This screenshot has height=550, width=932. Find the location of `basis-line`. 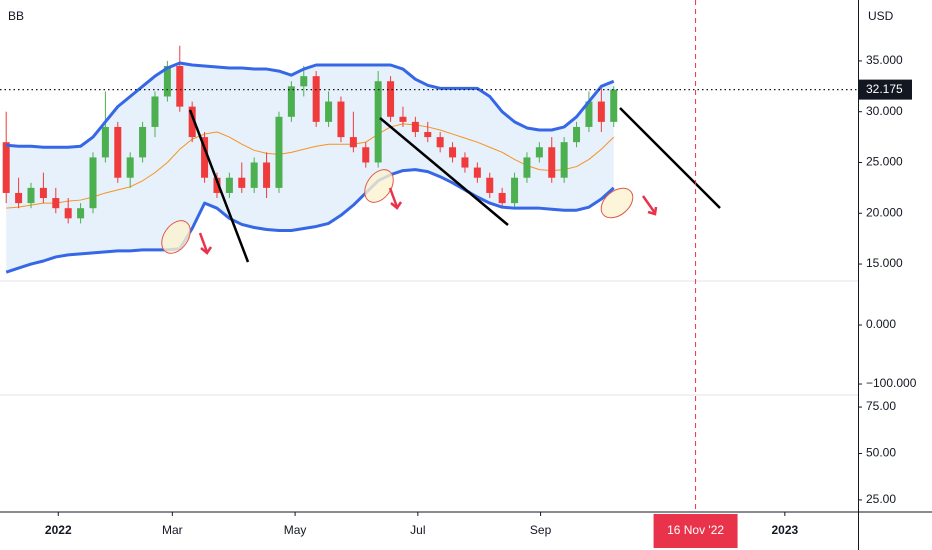

basis-line is located at coordinates (310, 166).